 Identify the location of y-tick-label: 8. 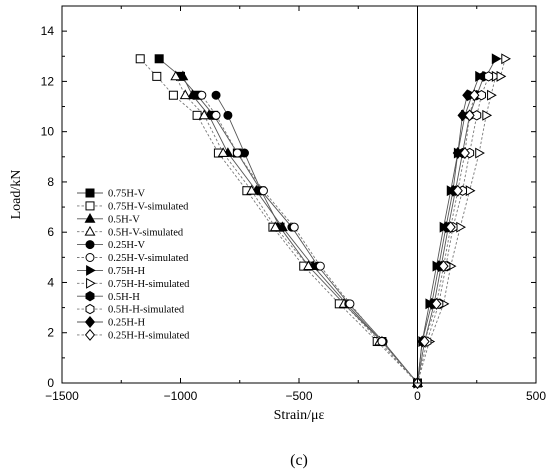
(50, 182).